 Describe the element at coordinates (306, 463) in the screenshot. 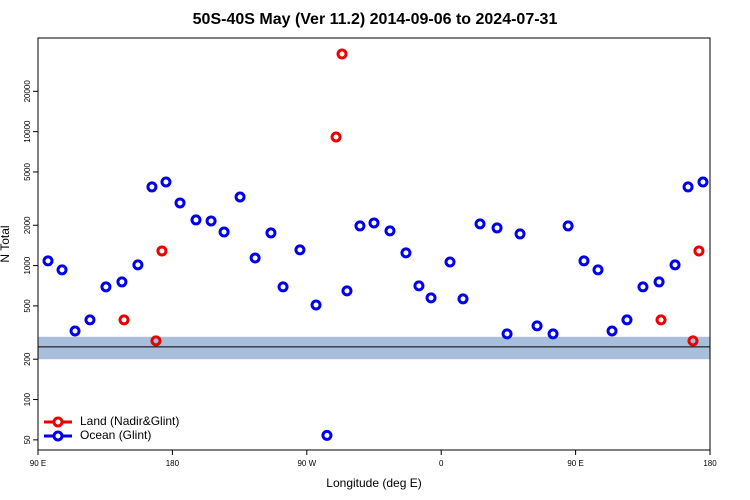

I see `x-tick-label: 90 W` at that location.